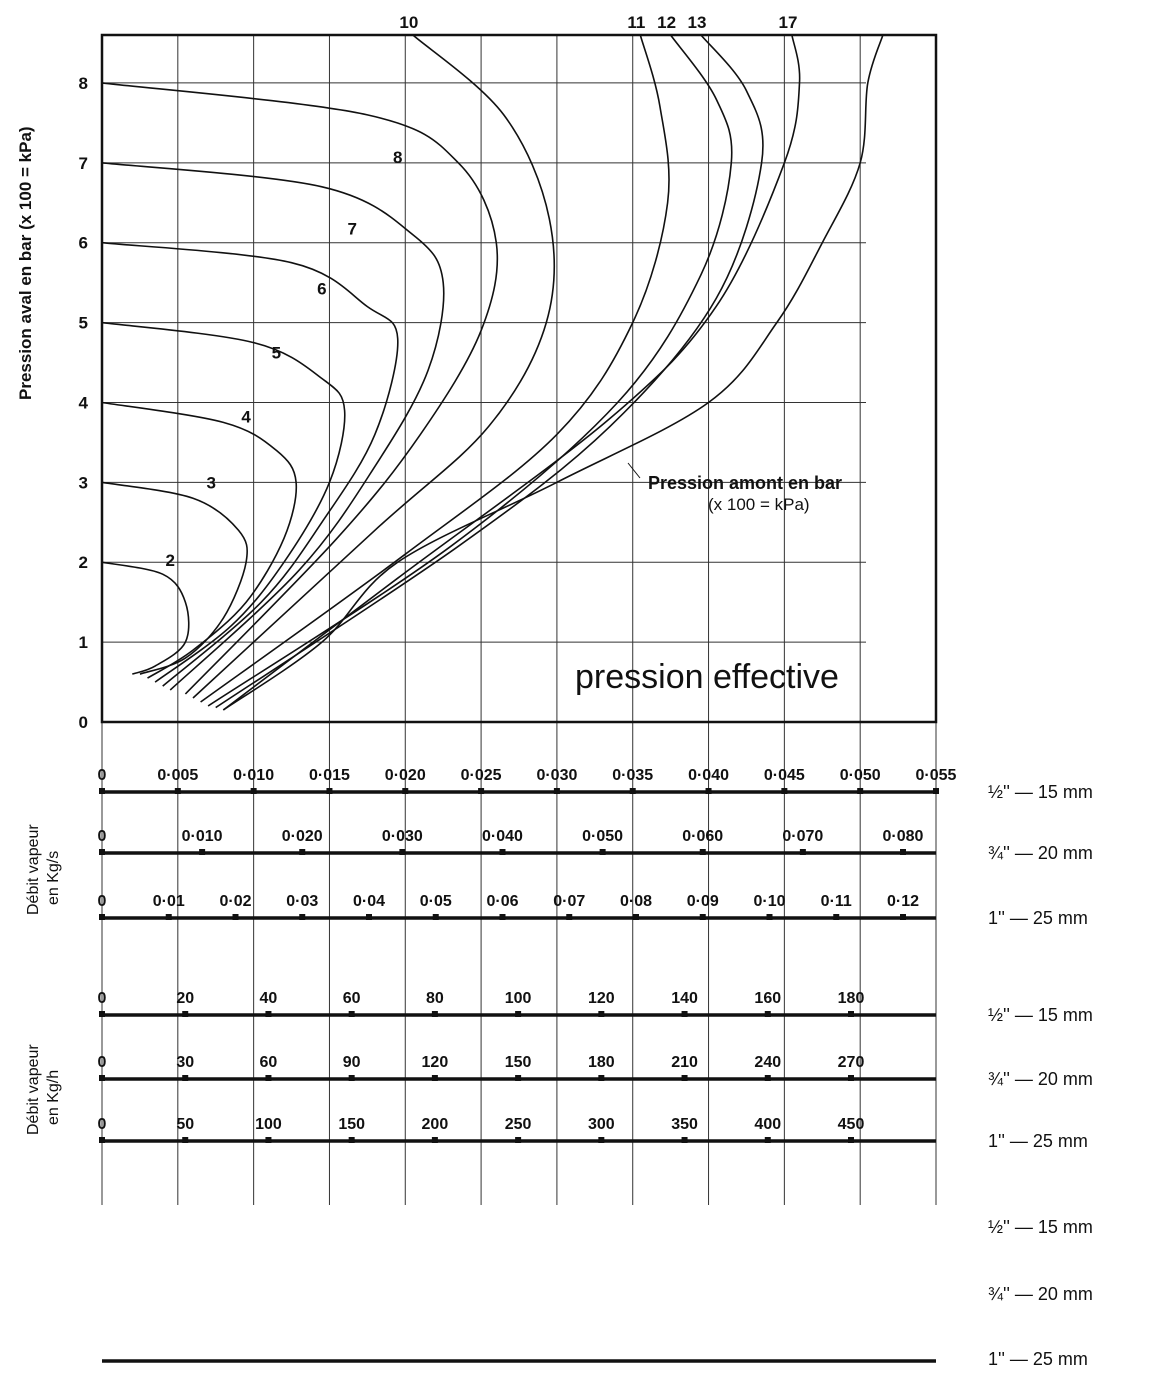 This screenshot has height=1373, width=1153. Describe the element at coordinates (936, 775) in the screenshot. I see `scale-tick-label: 0·055` at that location.